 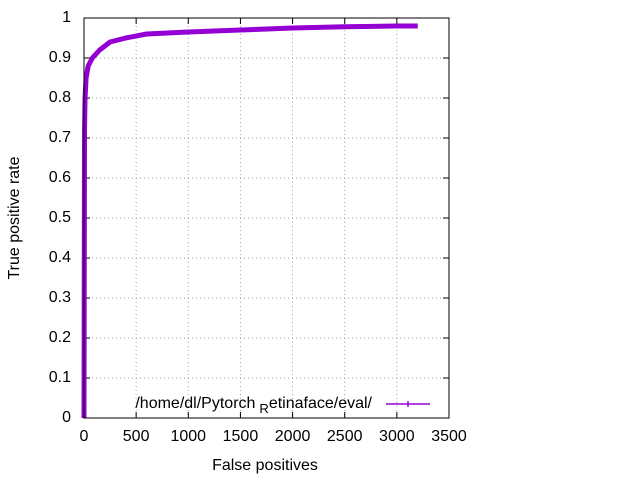 I want to click on y-tick-label: 0.8, so click(x=60, y=97).